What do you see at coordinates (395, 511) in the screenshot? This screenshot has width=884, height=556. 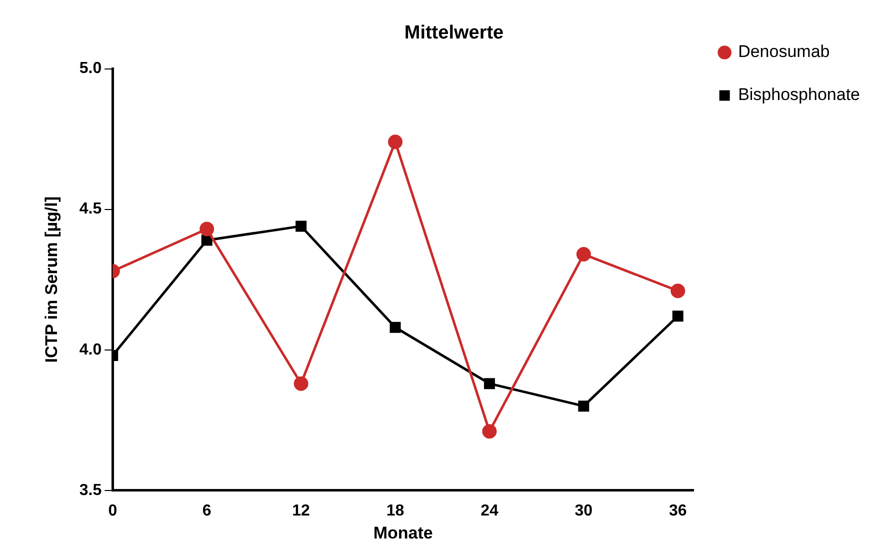 I see `x-tick-label: 18` at bounding box center [395, 511].